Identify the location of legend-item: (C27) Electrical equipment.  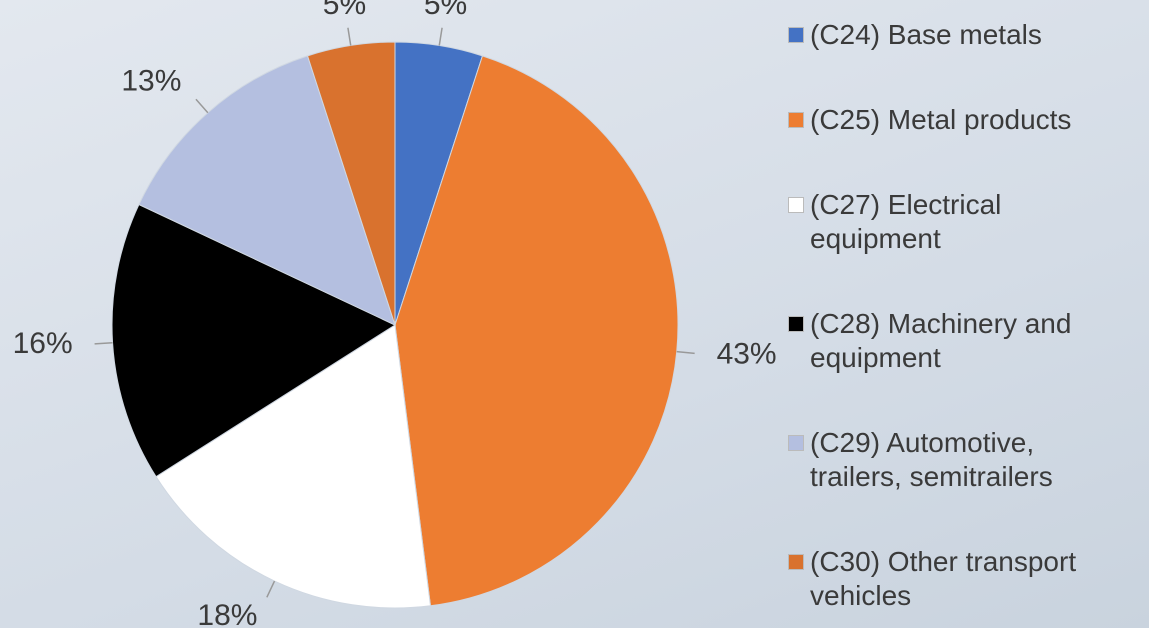
(963, 222).